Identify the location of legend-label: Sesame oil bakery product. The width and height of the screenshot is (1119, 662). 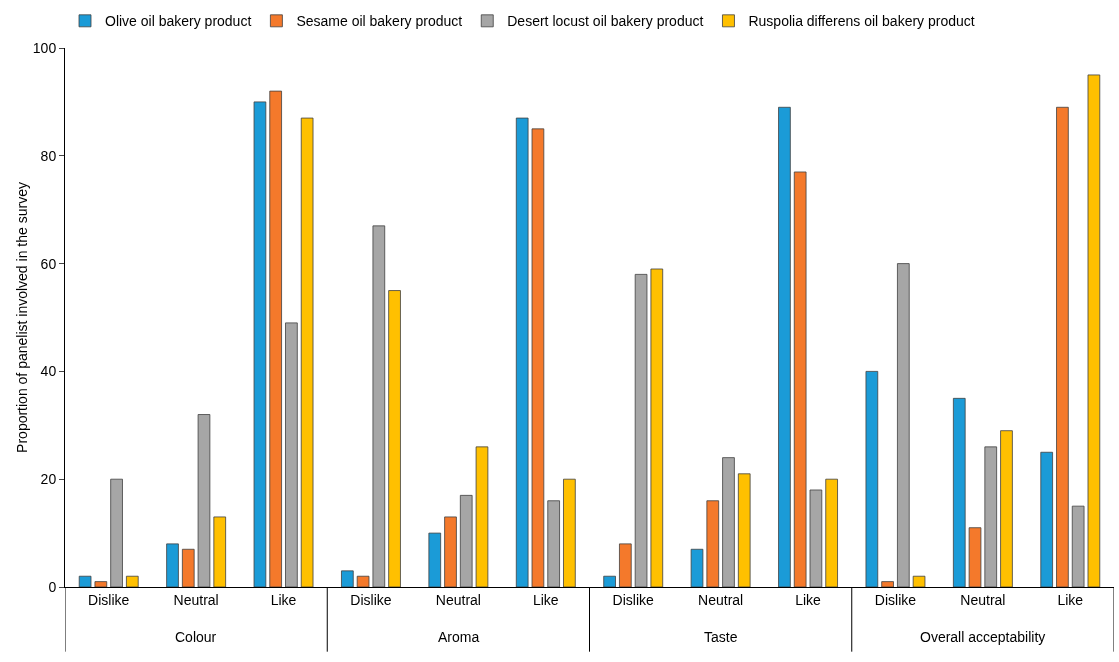
(379, 21).